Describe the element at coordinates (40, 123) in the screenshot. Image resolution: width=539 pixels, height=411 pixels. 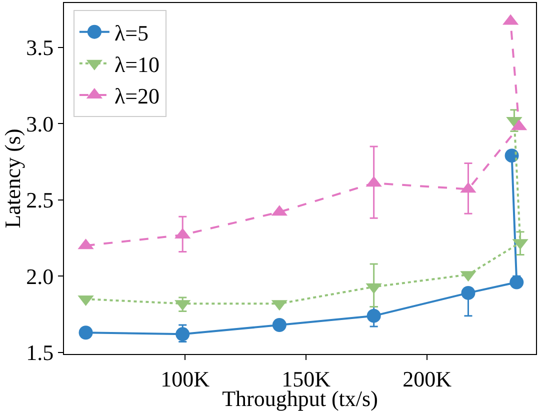
I see `y-tick-label: 3.0` at that location.